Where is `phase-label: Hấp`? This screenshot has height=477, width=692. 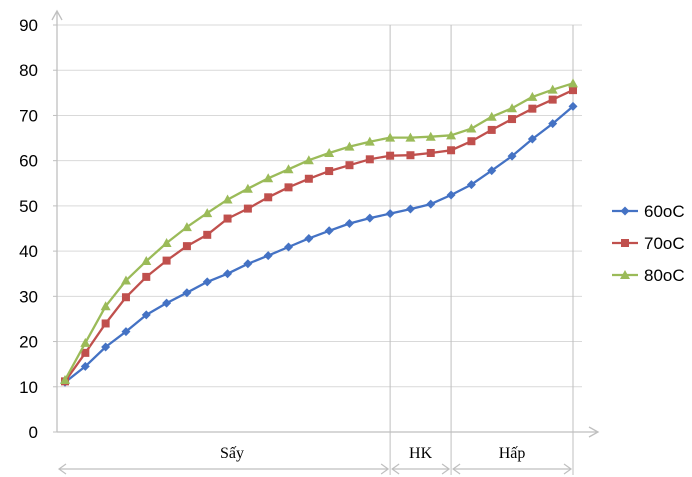
phase-label: Hấp is located at coordinates (512, 453).